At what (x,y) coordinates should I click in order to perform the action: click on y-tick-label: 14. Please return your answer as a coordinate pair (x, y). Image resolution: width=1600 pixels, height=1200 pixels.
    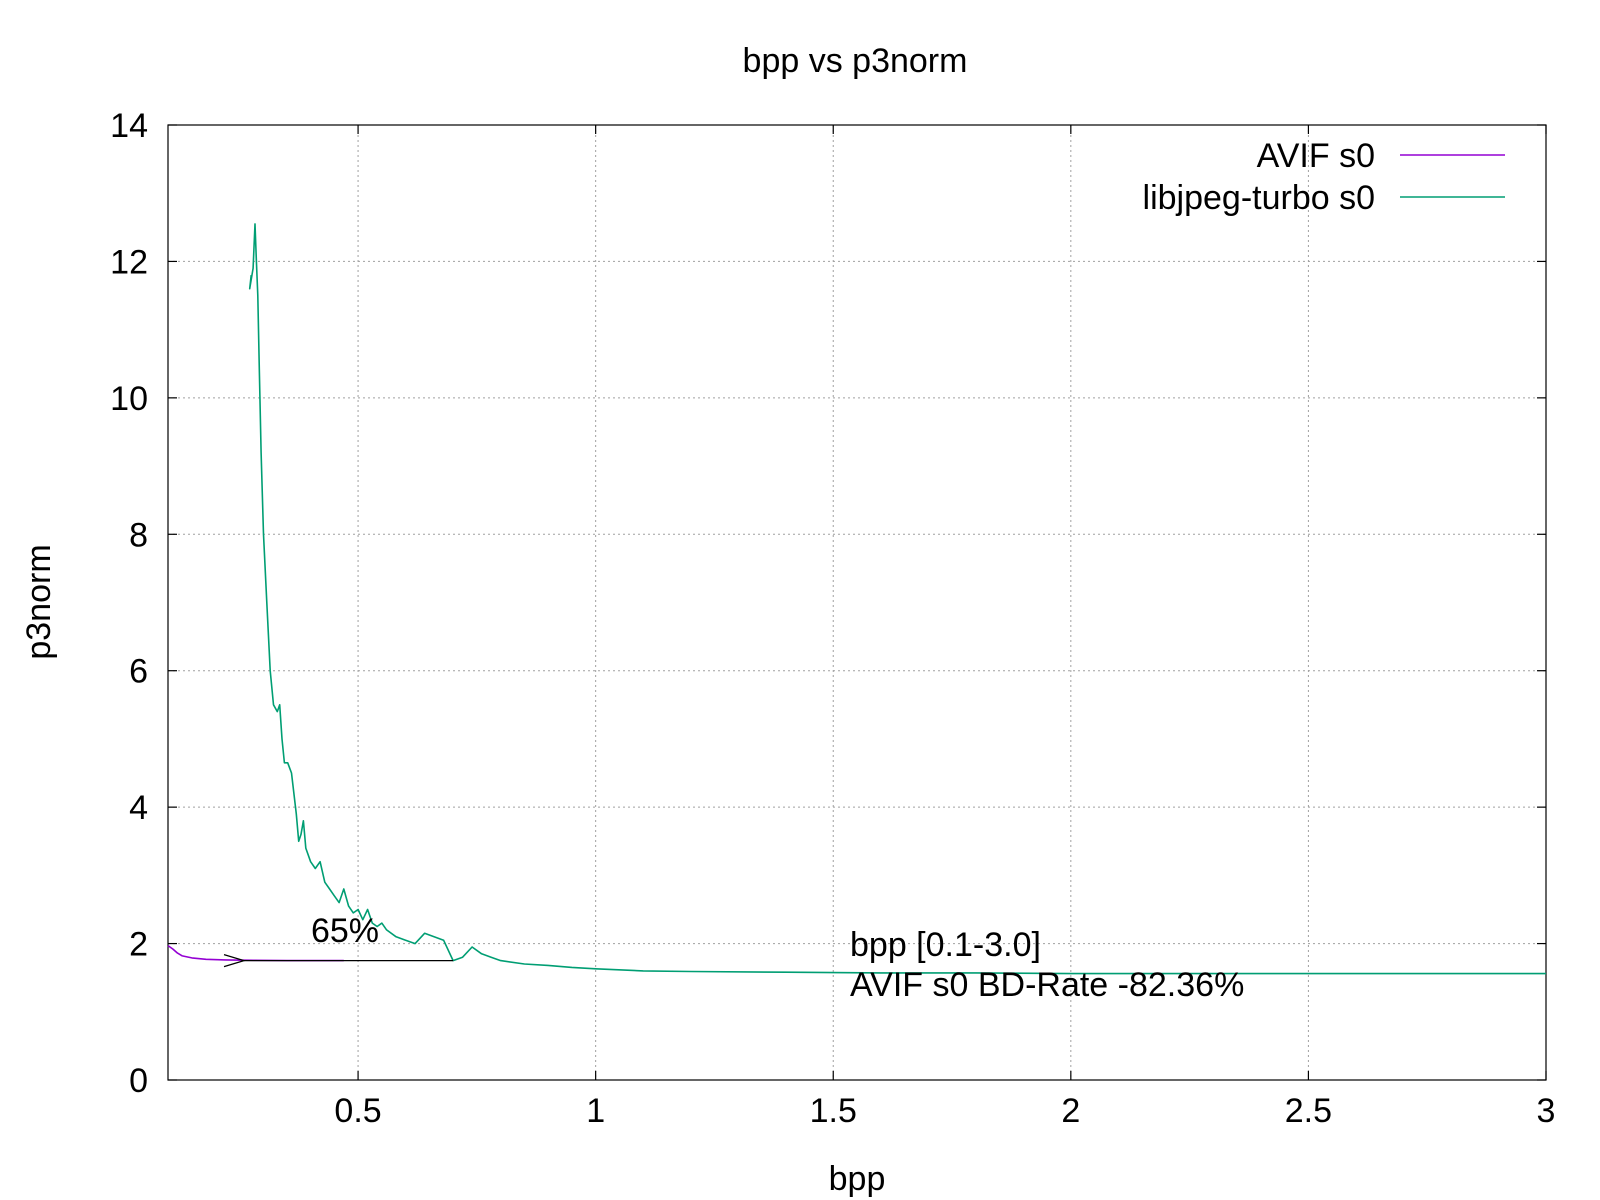
    Looking at the image, I should click on (129, 126).